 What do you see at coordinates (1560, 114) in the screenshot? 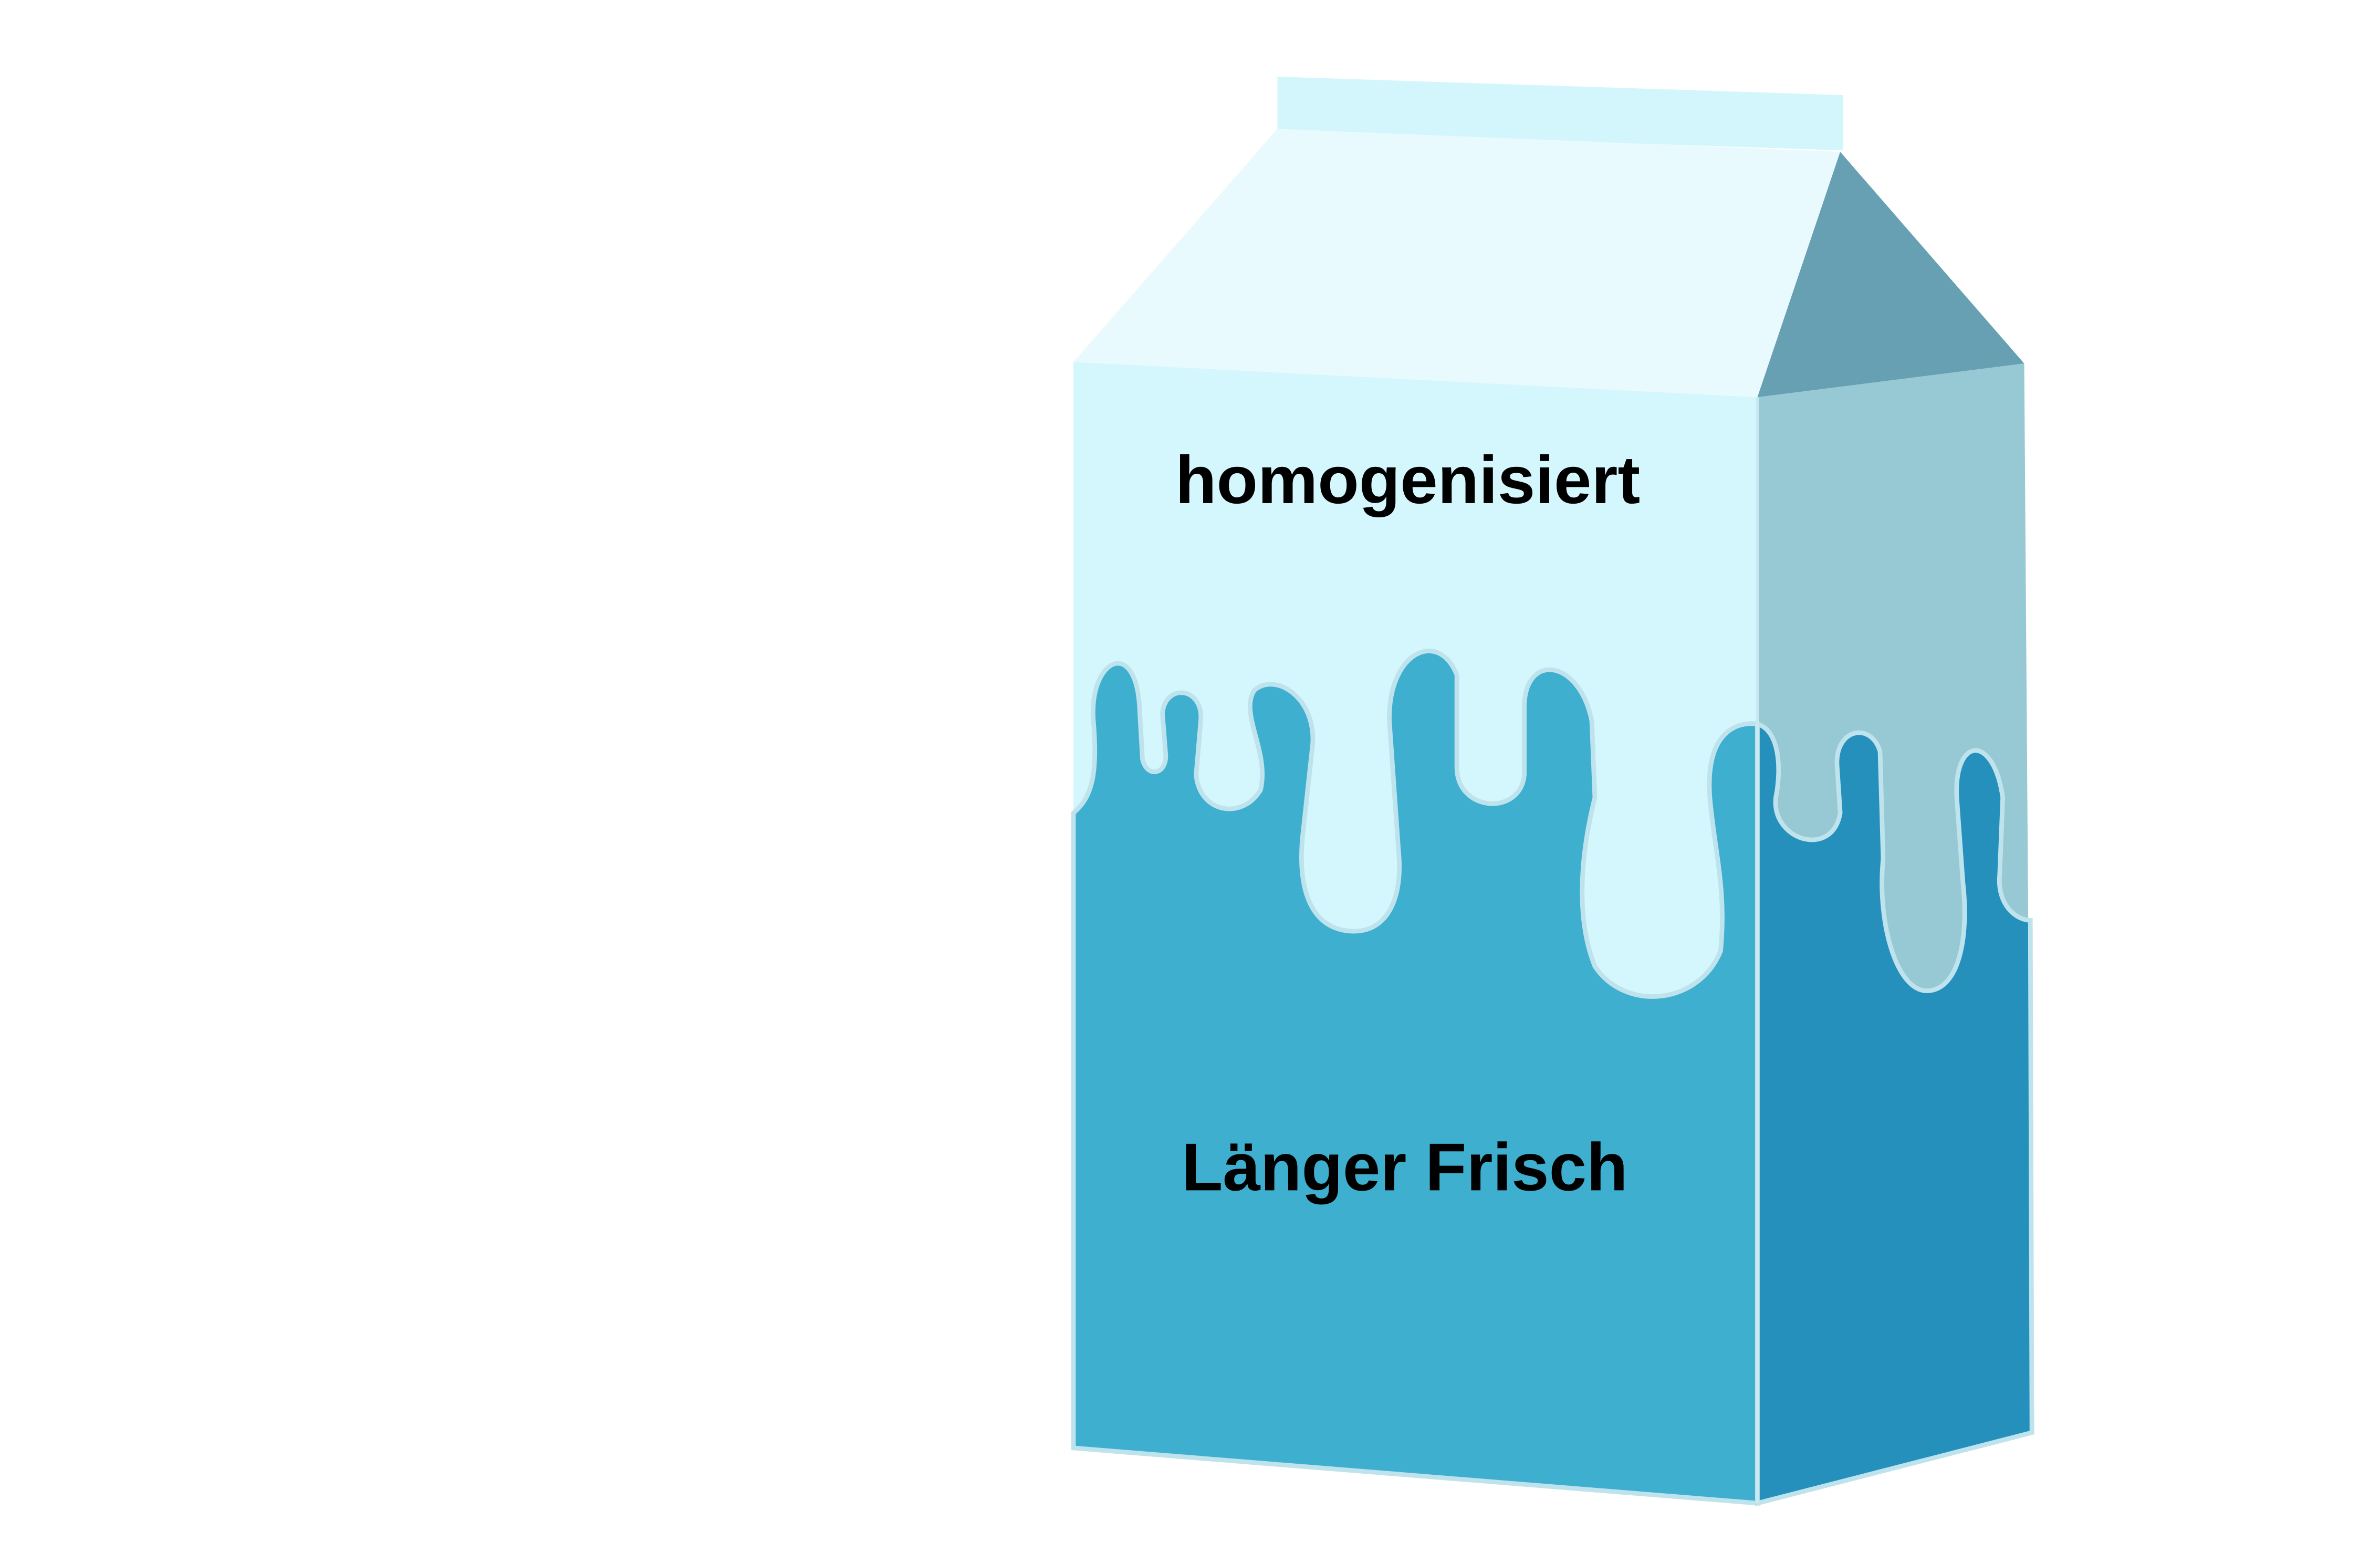
I see `carton-cap` at bounding box center [1560, 114].